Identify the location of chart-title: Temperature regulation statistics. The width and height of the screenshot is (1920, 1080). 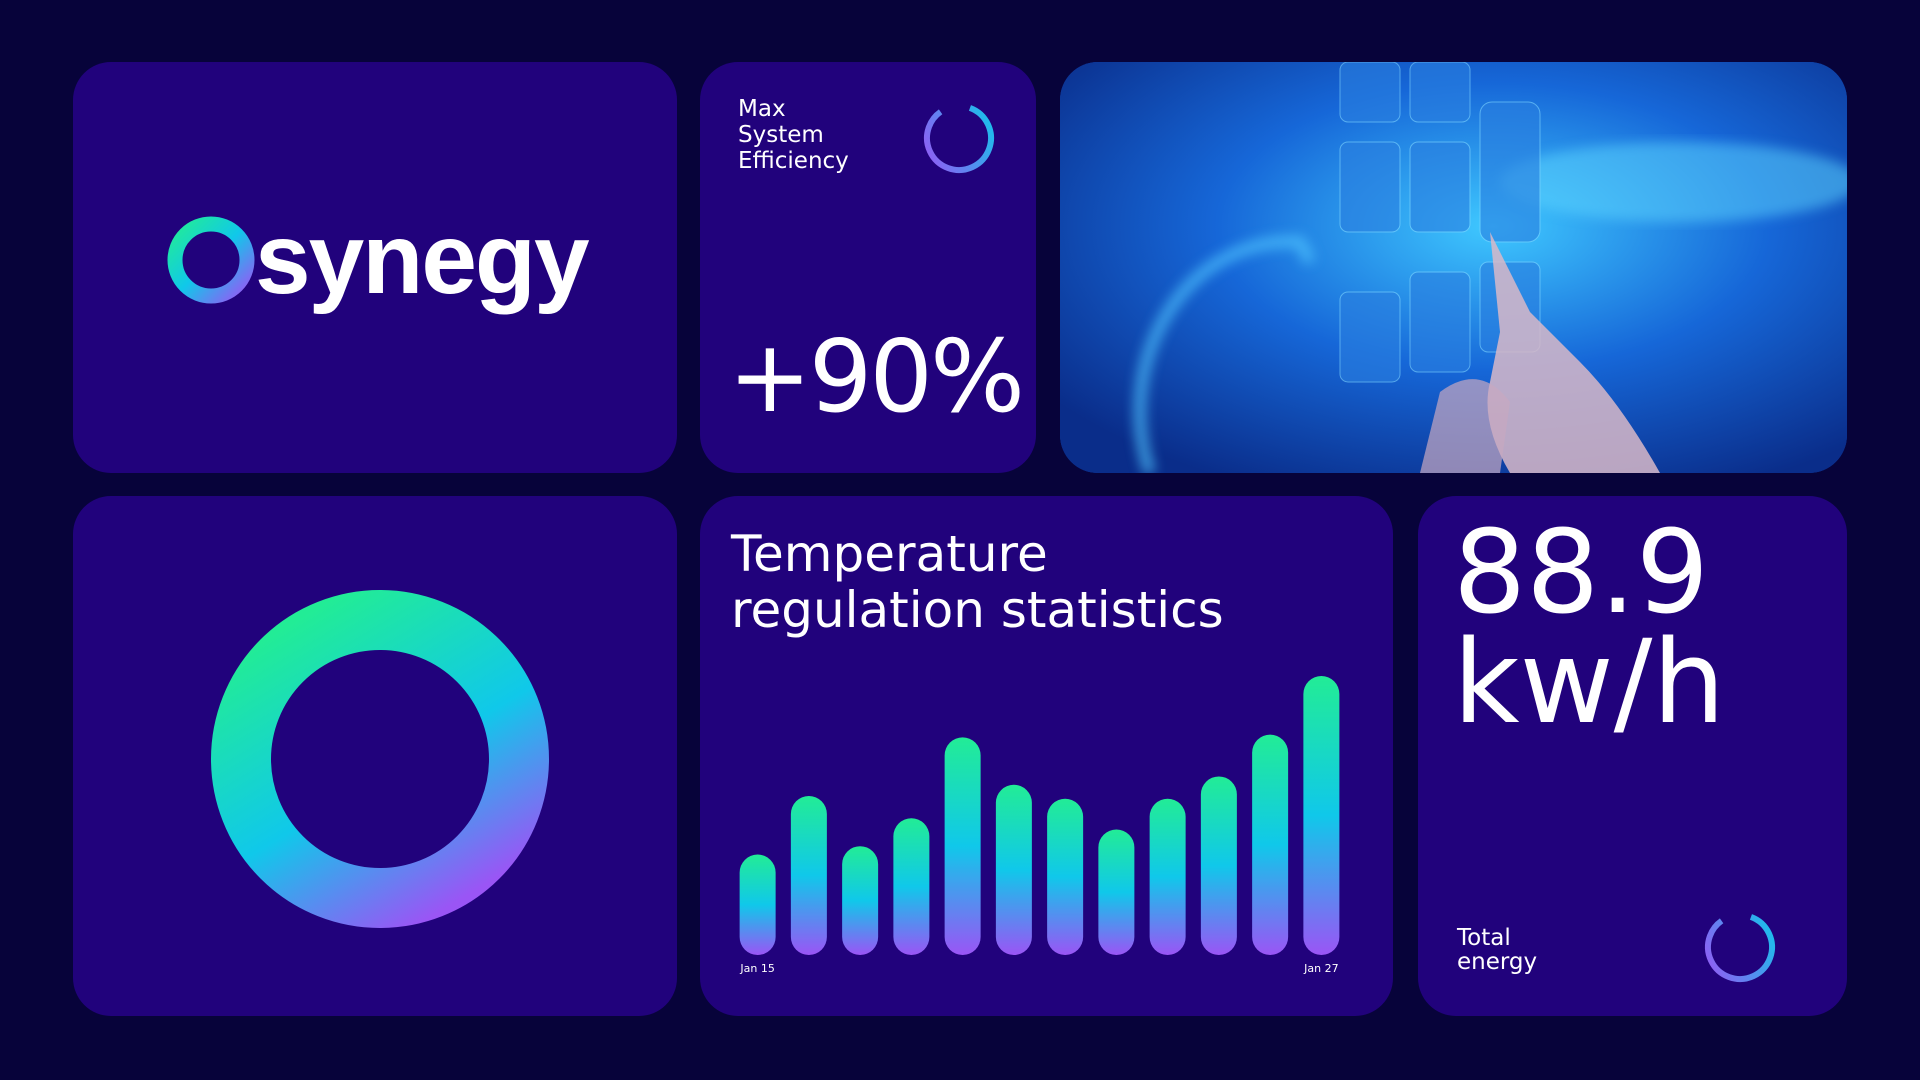
(977, 582).